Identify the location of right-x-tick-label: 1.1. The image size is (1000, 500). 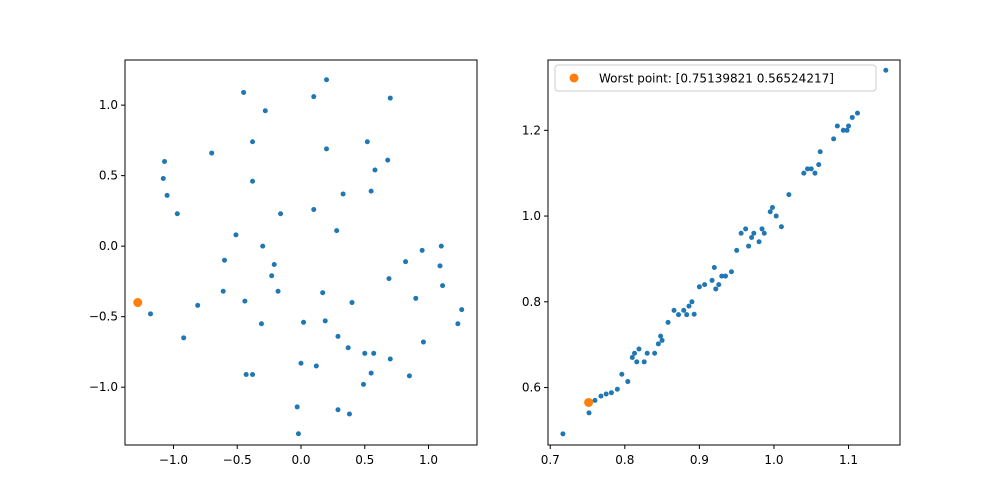
(848, 460).